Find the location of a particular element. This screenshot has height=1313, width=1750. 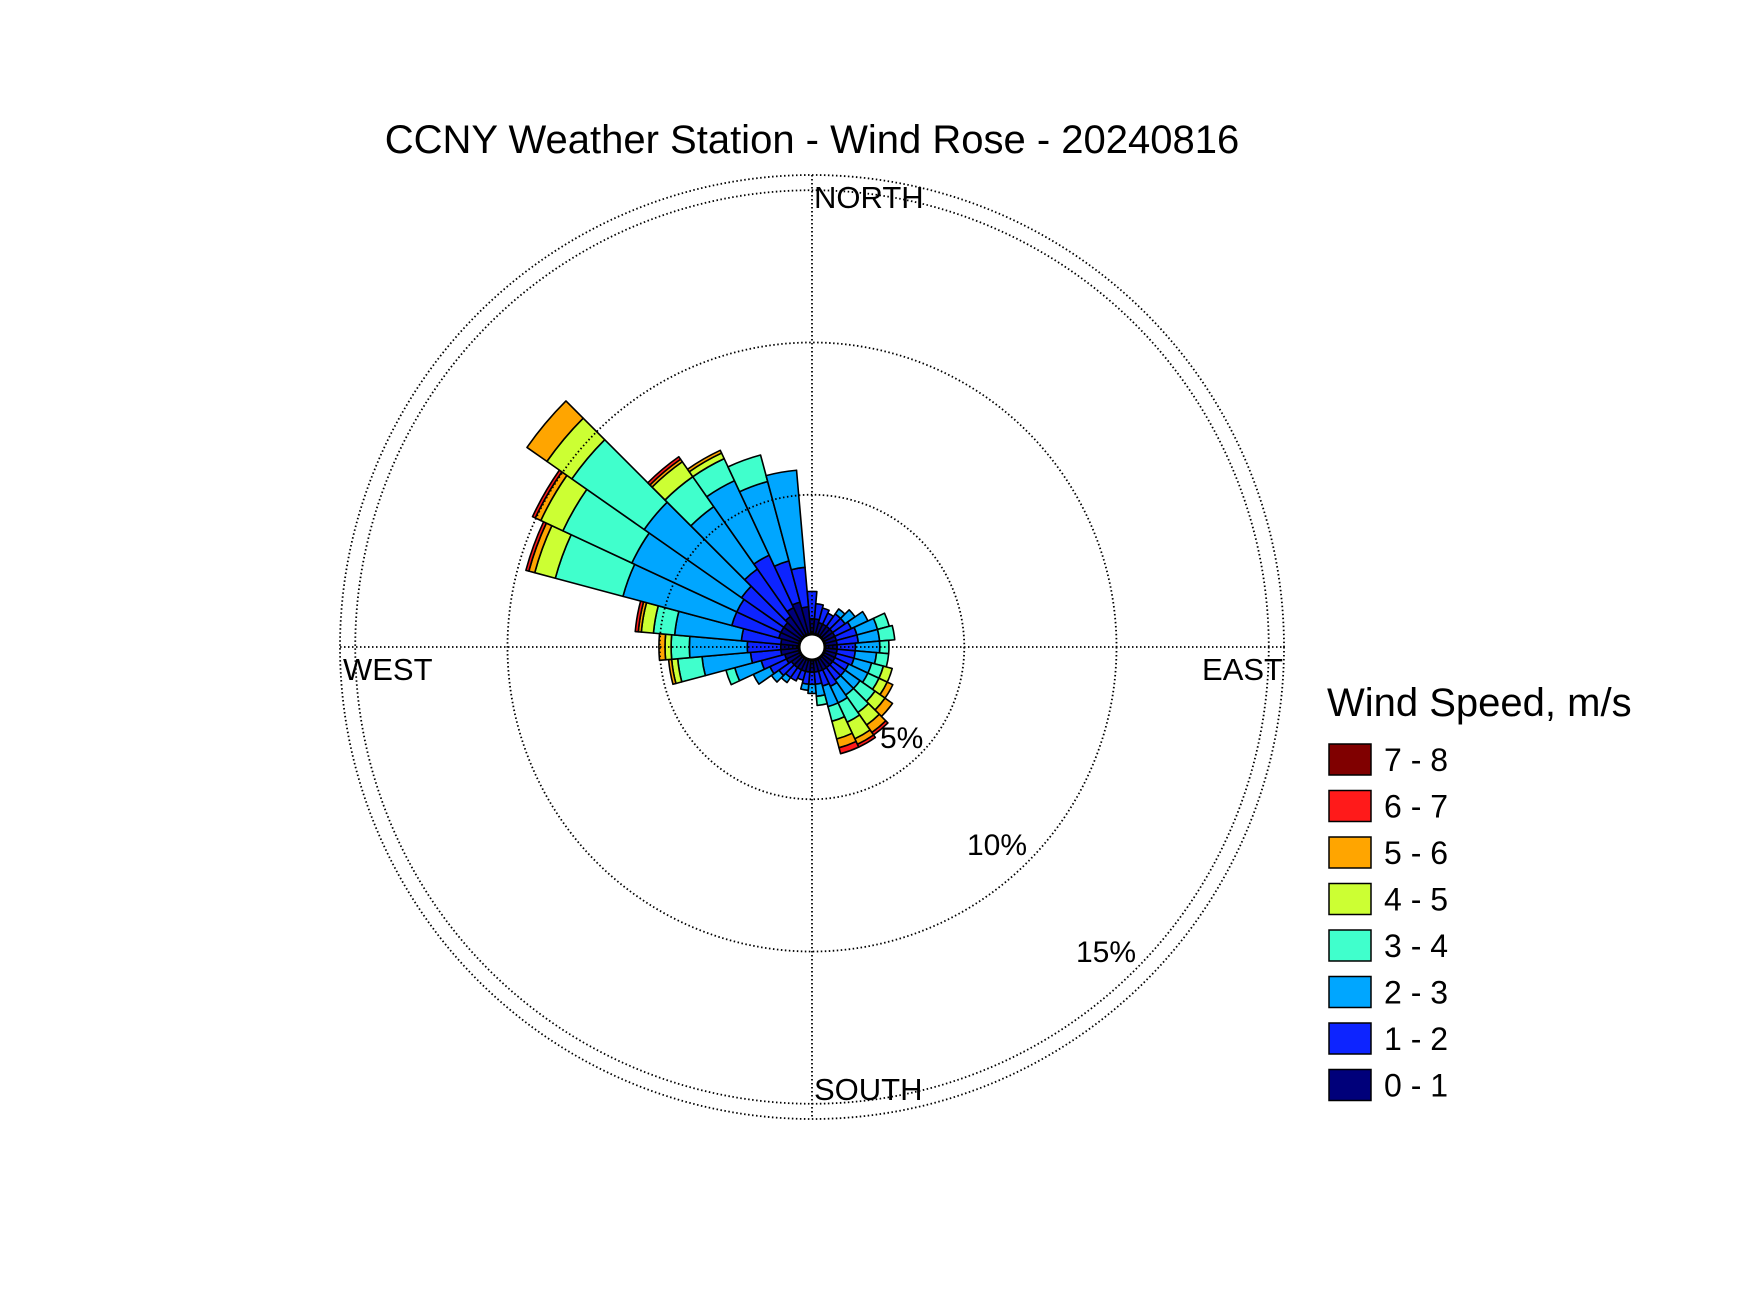

legend-title: Wind Speed, m/s is located at coordinates (1479, 703).